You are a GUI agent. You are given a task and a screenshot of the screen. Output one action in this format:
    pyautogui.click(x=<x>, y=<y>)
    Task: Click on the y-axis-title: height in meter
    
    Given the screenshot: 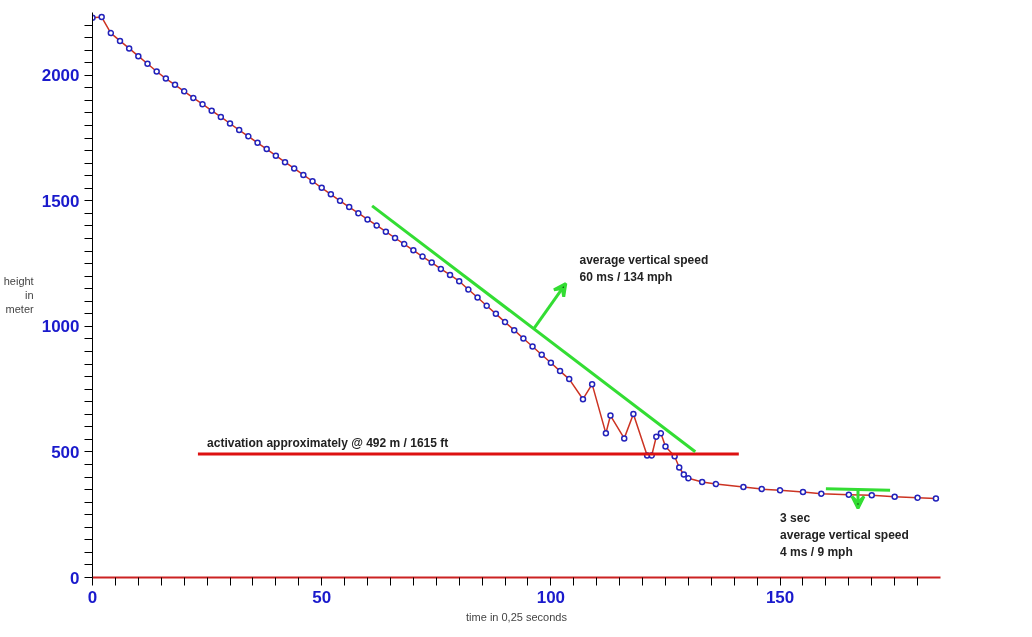 What is the action you would take?
    pyautogui.click(x=19, y=295)
    